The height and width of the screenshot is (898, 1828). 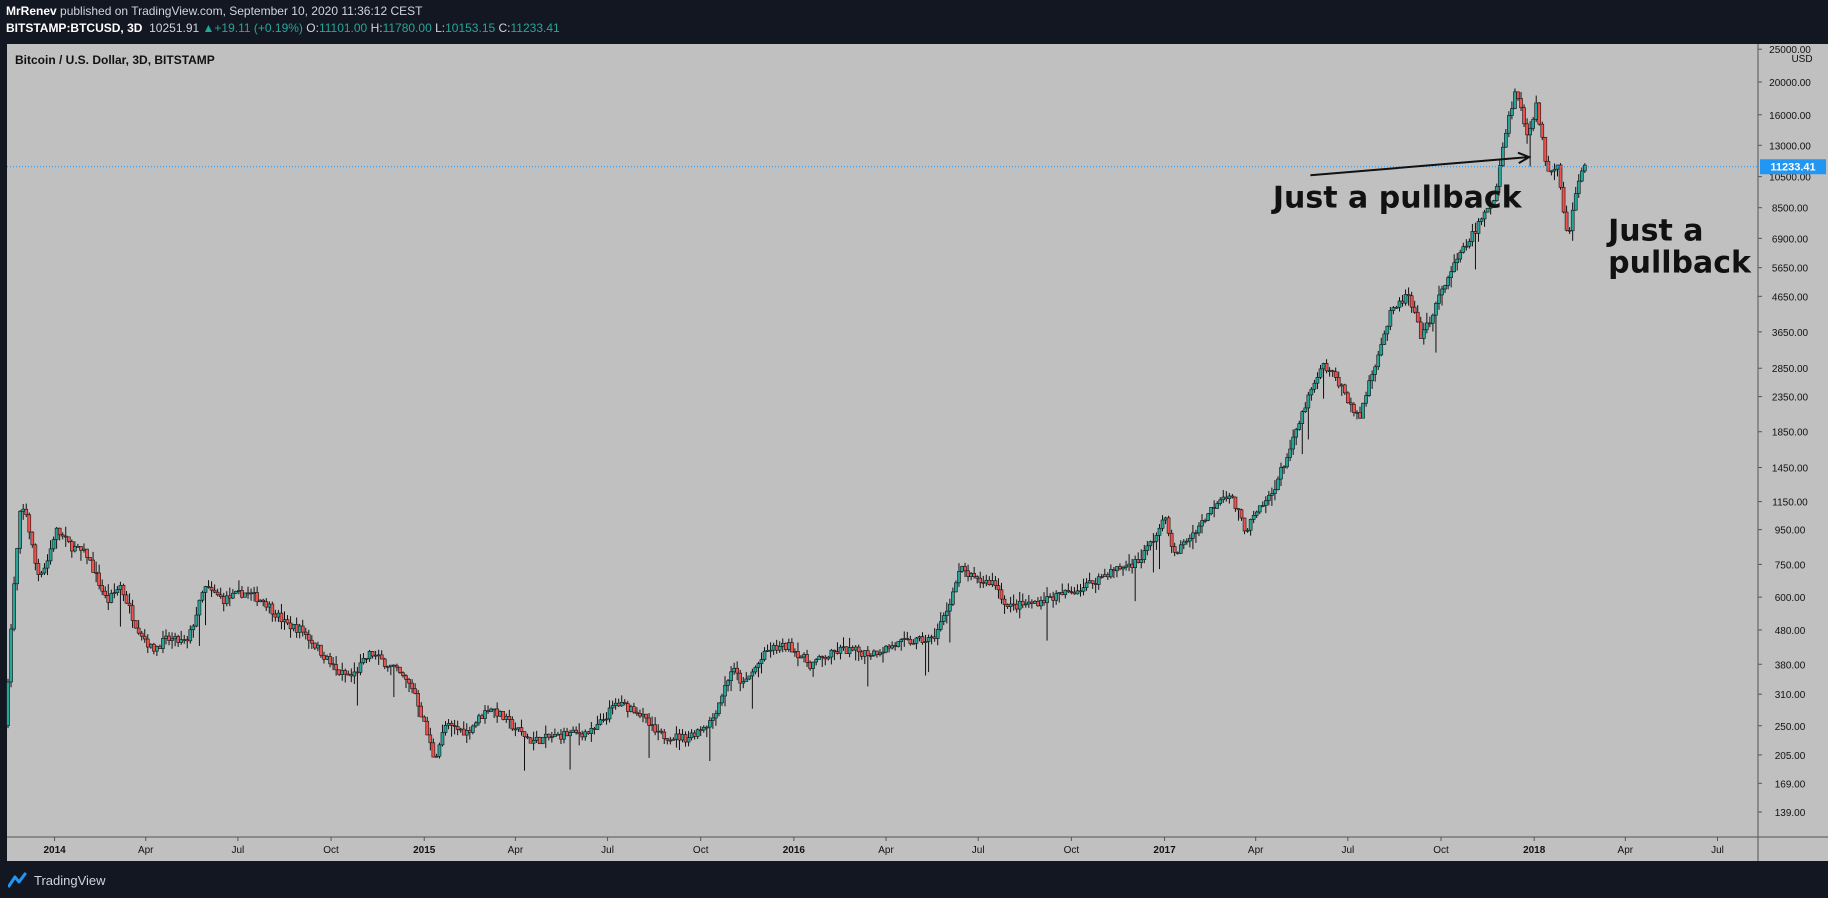 What do you see at coordinates (18, 880) in the screenshot?
I see `tradingview-logo-icon` at bounding box center [18, 880].